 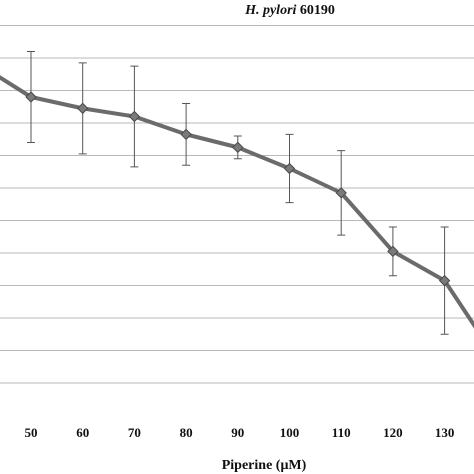 I want to click on x-tick-label: 80, so click(x=186, y=432).